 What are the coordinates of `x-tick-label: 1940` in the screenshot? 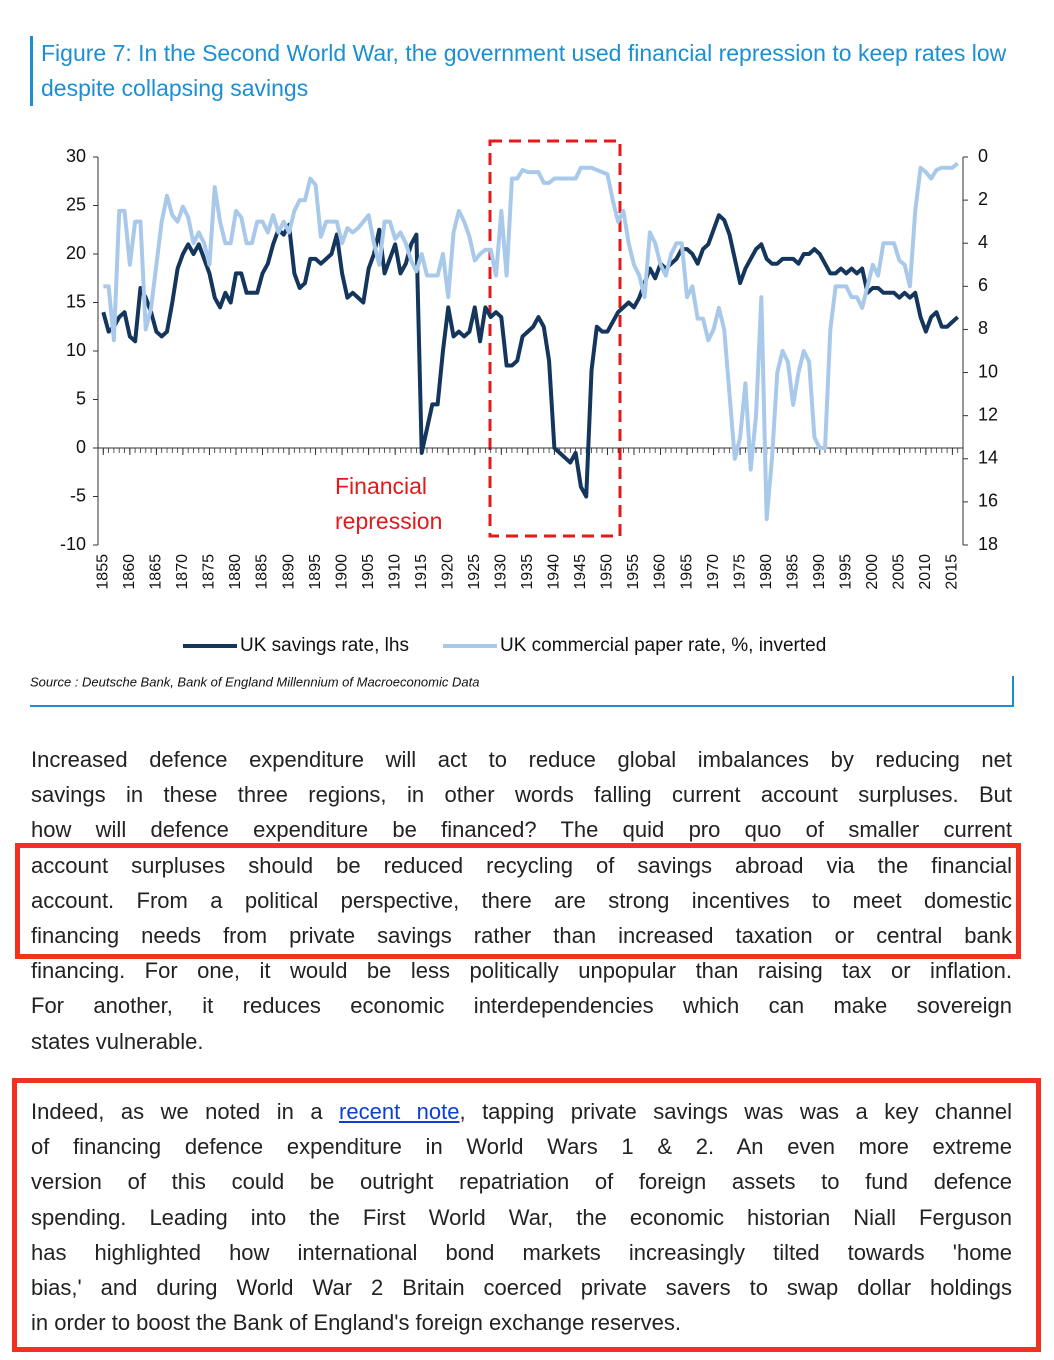 It's located at (554, 572).